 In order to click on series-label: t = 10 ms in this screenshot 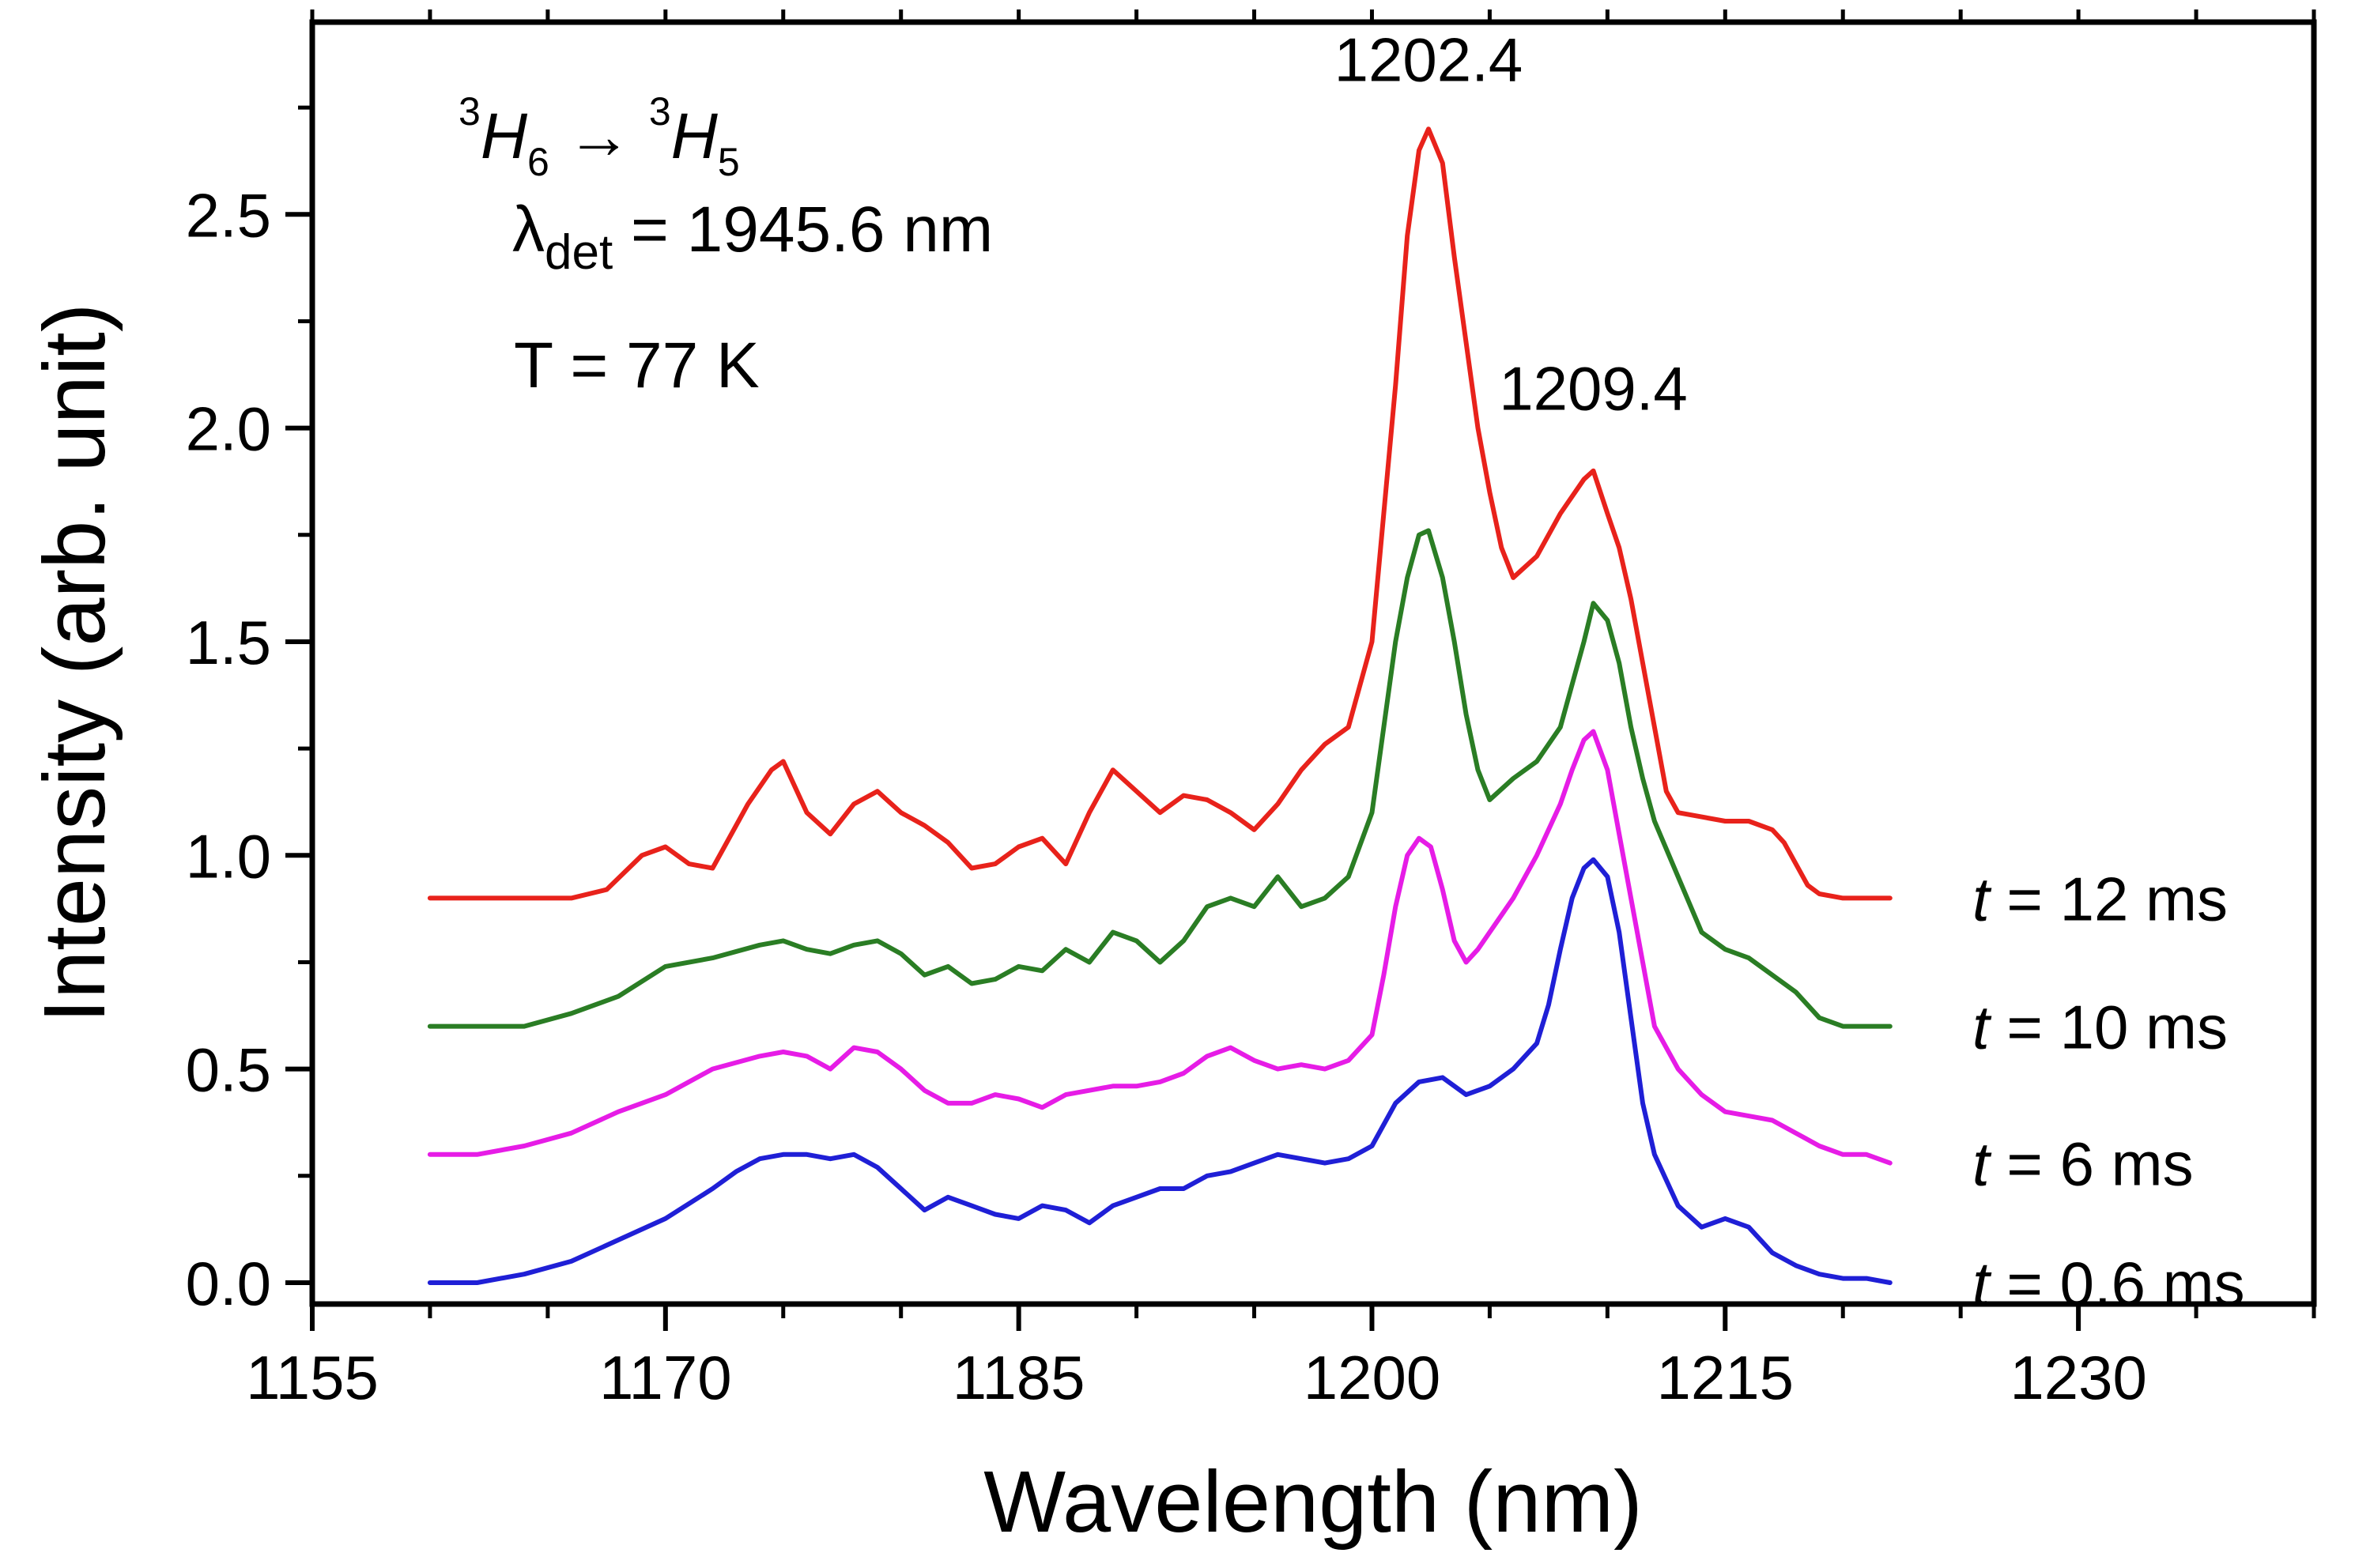, I will do `click(2100, 1027)`.